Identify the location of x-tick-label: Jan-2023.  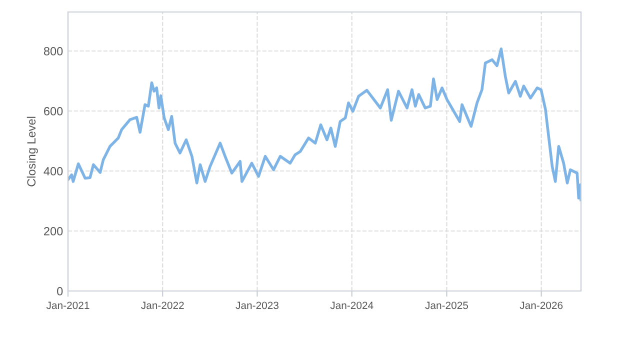
(257, 306).